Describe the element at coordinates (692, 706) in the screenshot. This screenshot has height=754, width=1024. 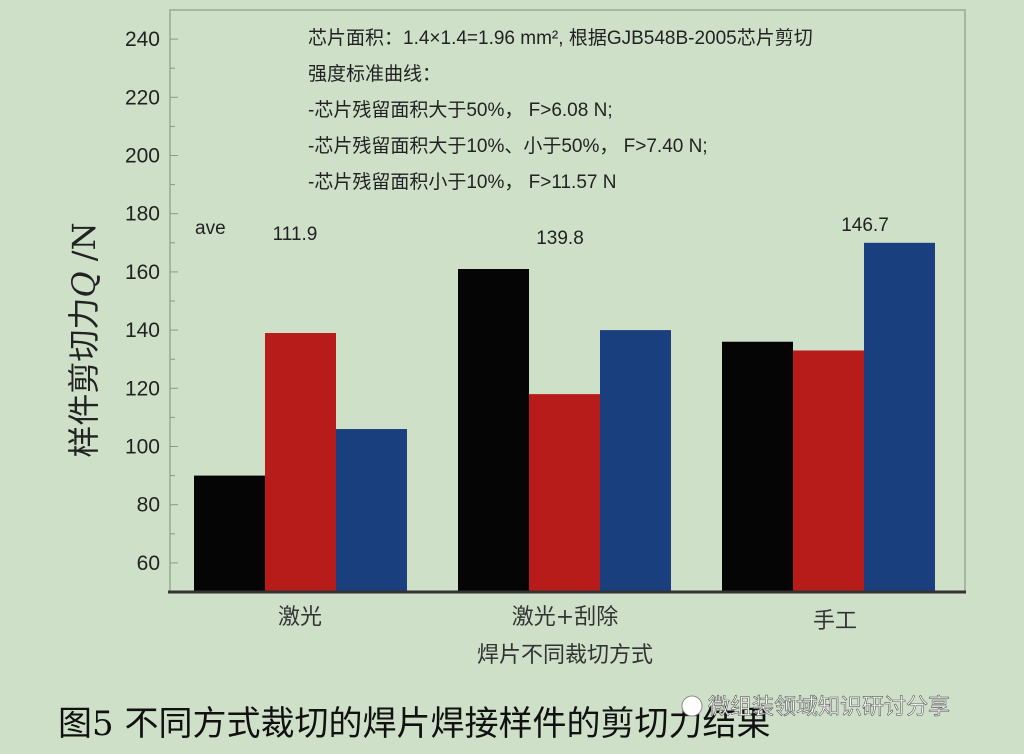
I see `wechat-logo-icon` at that location.